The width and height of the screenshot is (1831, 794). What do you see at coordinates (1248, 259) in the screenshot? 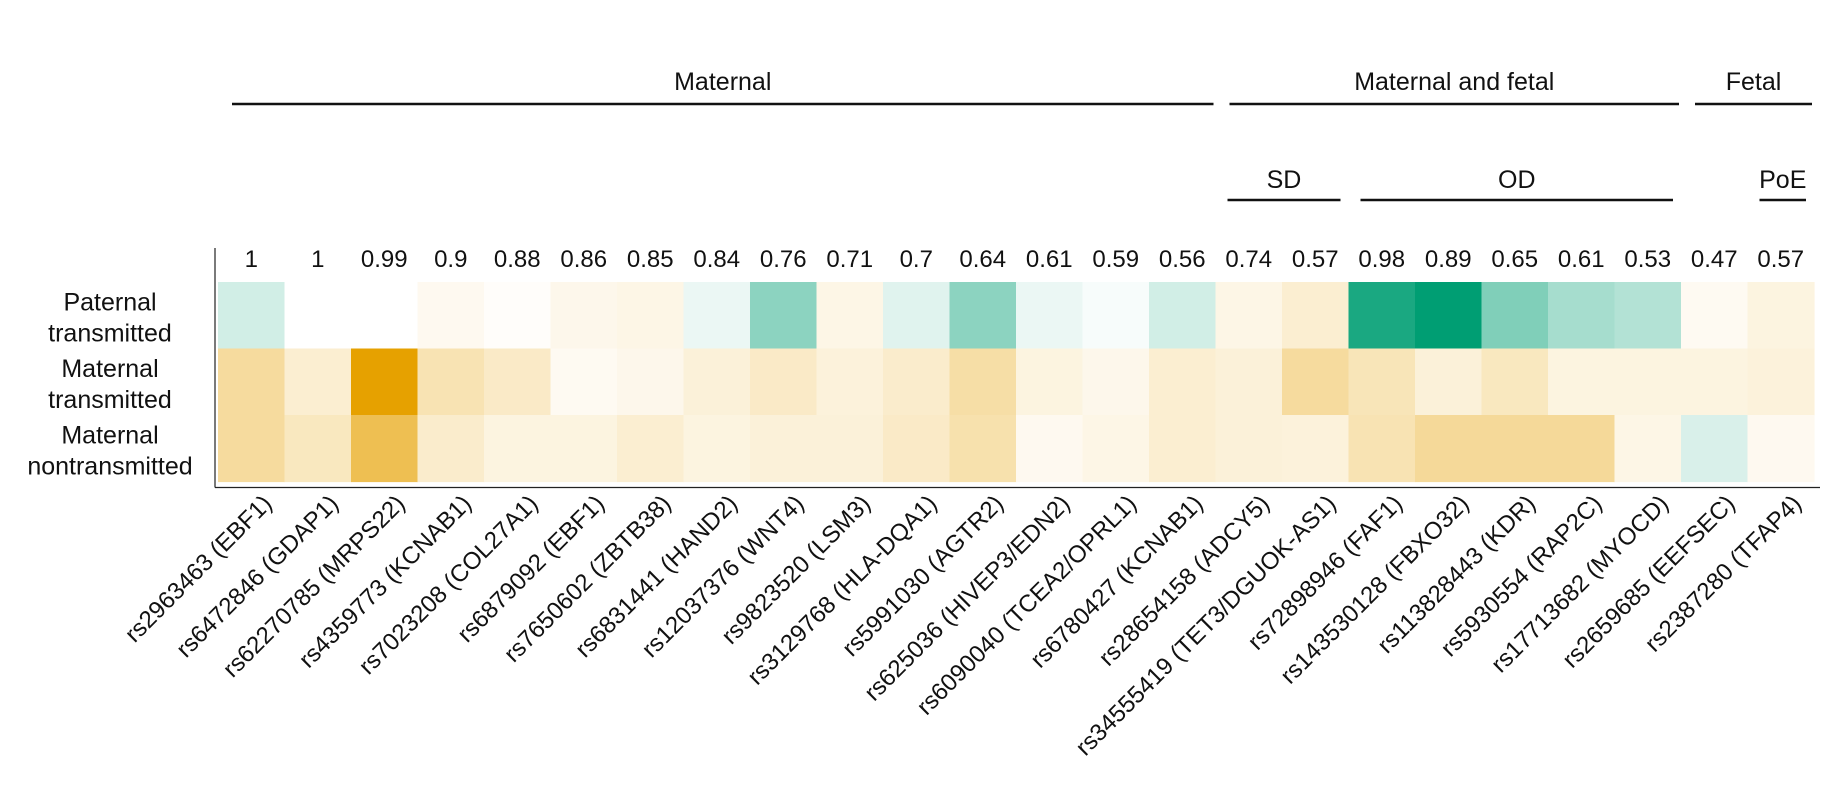
I see `column-value-label: 0.74` at bounding box center [1248, 259].